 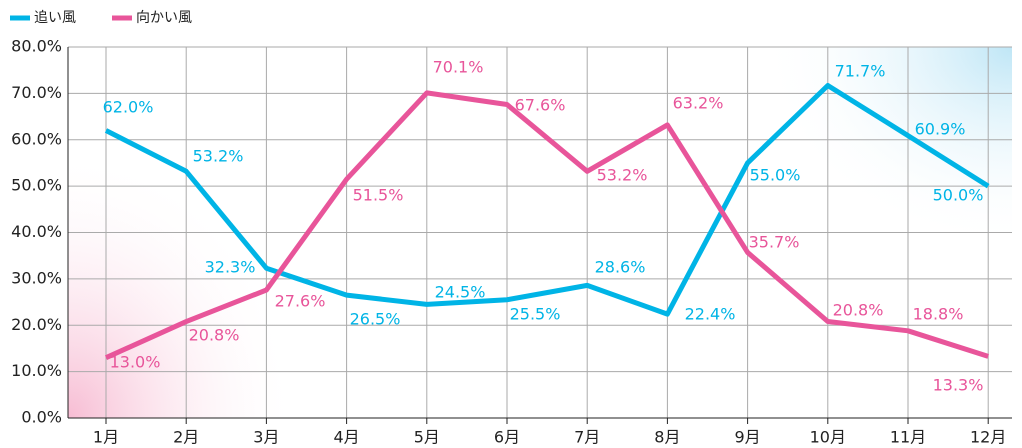 I want to click on x-tick-label: 12月, so click(x=988, y=437).